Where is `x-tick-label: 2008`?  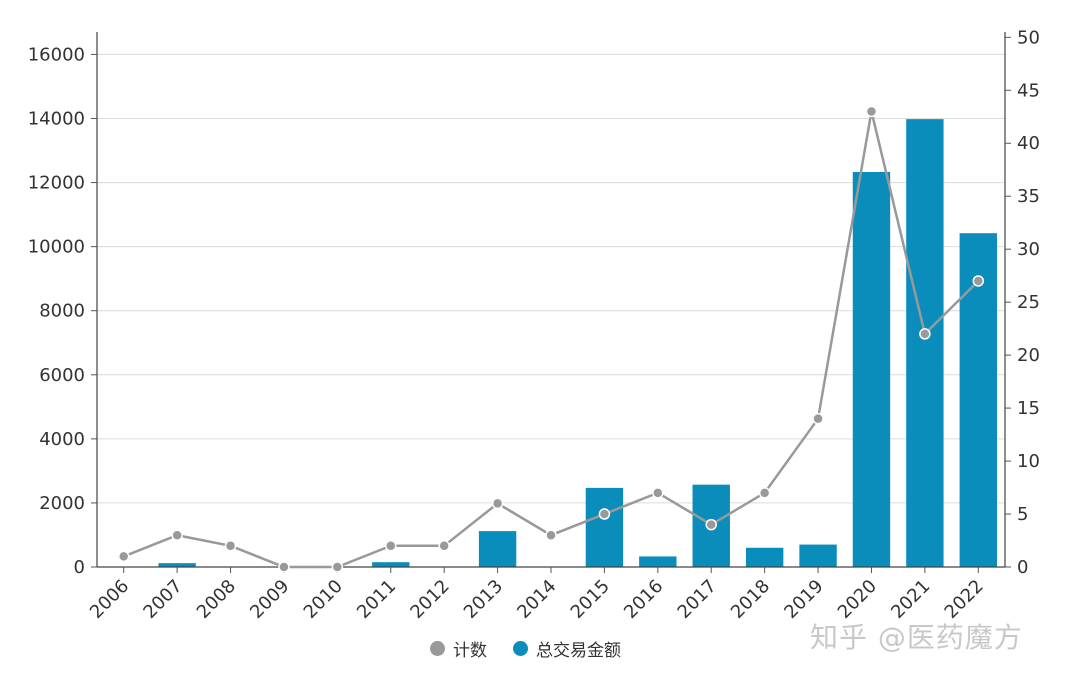 x-tick-label: 2008 is located at coordinates (216, 599).